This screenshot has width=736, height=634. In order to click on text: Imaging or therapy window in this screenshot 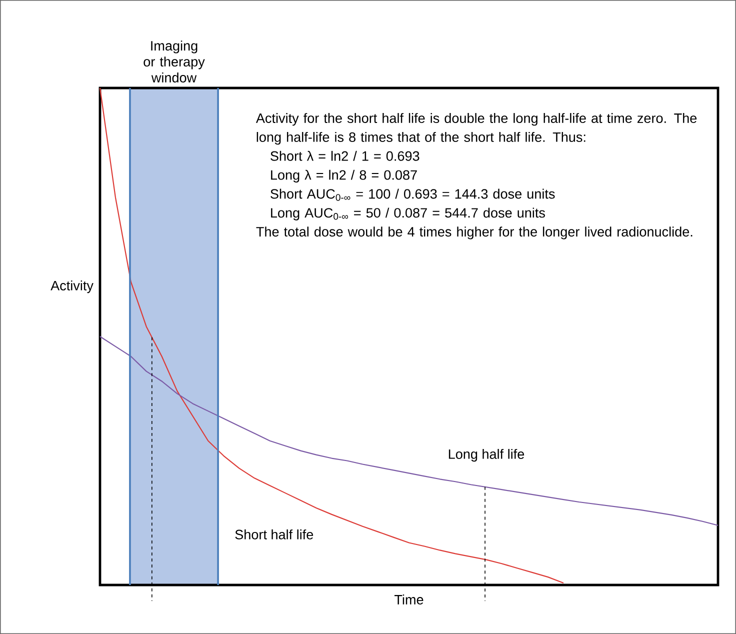, I will do `click(174, 61)`.